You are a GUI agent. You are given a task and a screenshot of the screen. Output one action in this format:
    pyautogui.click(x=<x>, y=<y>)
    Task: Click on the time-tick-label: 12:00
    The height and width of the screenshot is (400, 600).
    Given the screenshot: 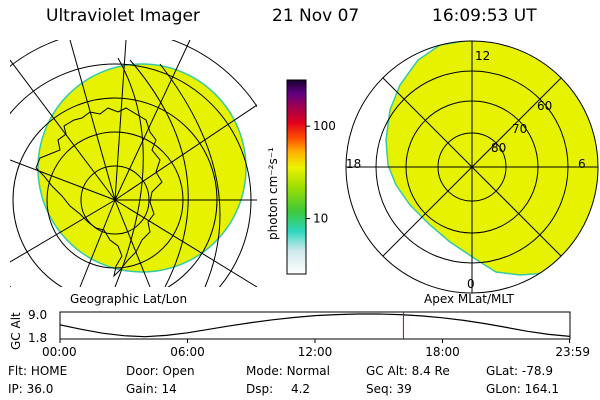 What is the action you would take?
    pyautogui.click(x=315, y=352)
    